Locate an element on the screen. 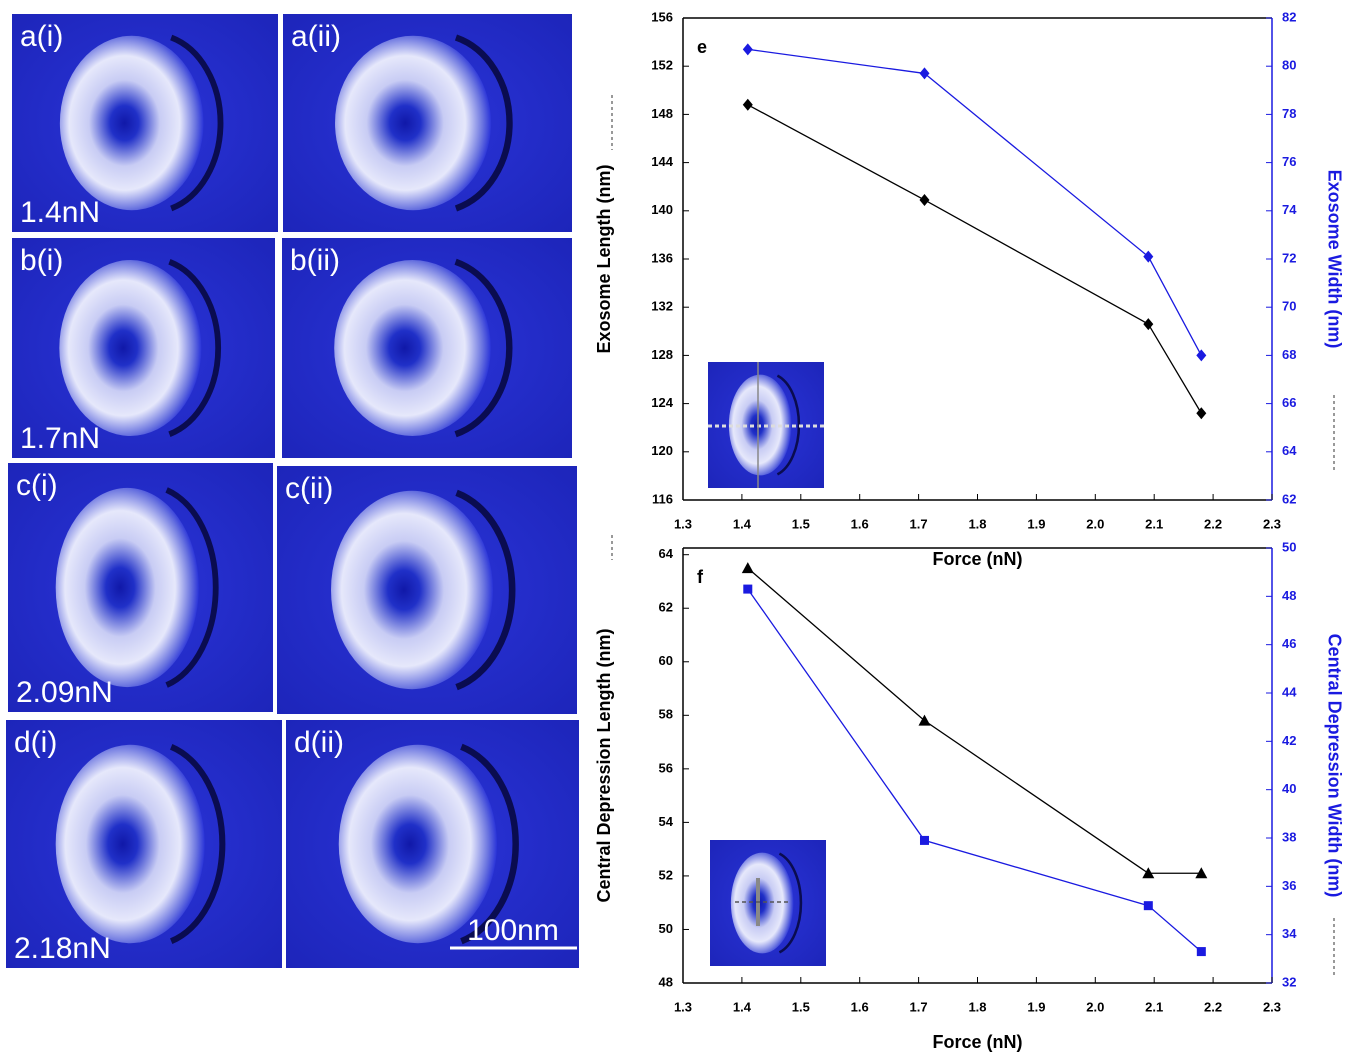 The width and height of the screenshot is (1347, 1055). y-tick-label: 140 is located at coordinates (662, 209).